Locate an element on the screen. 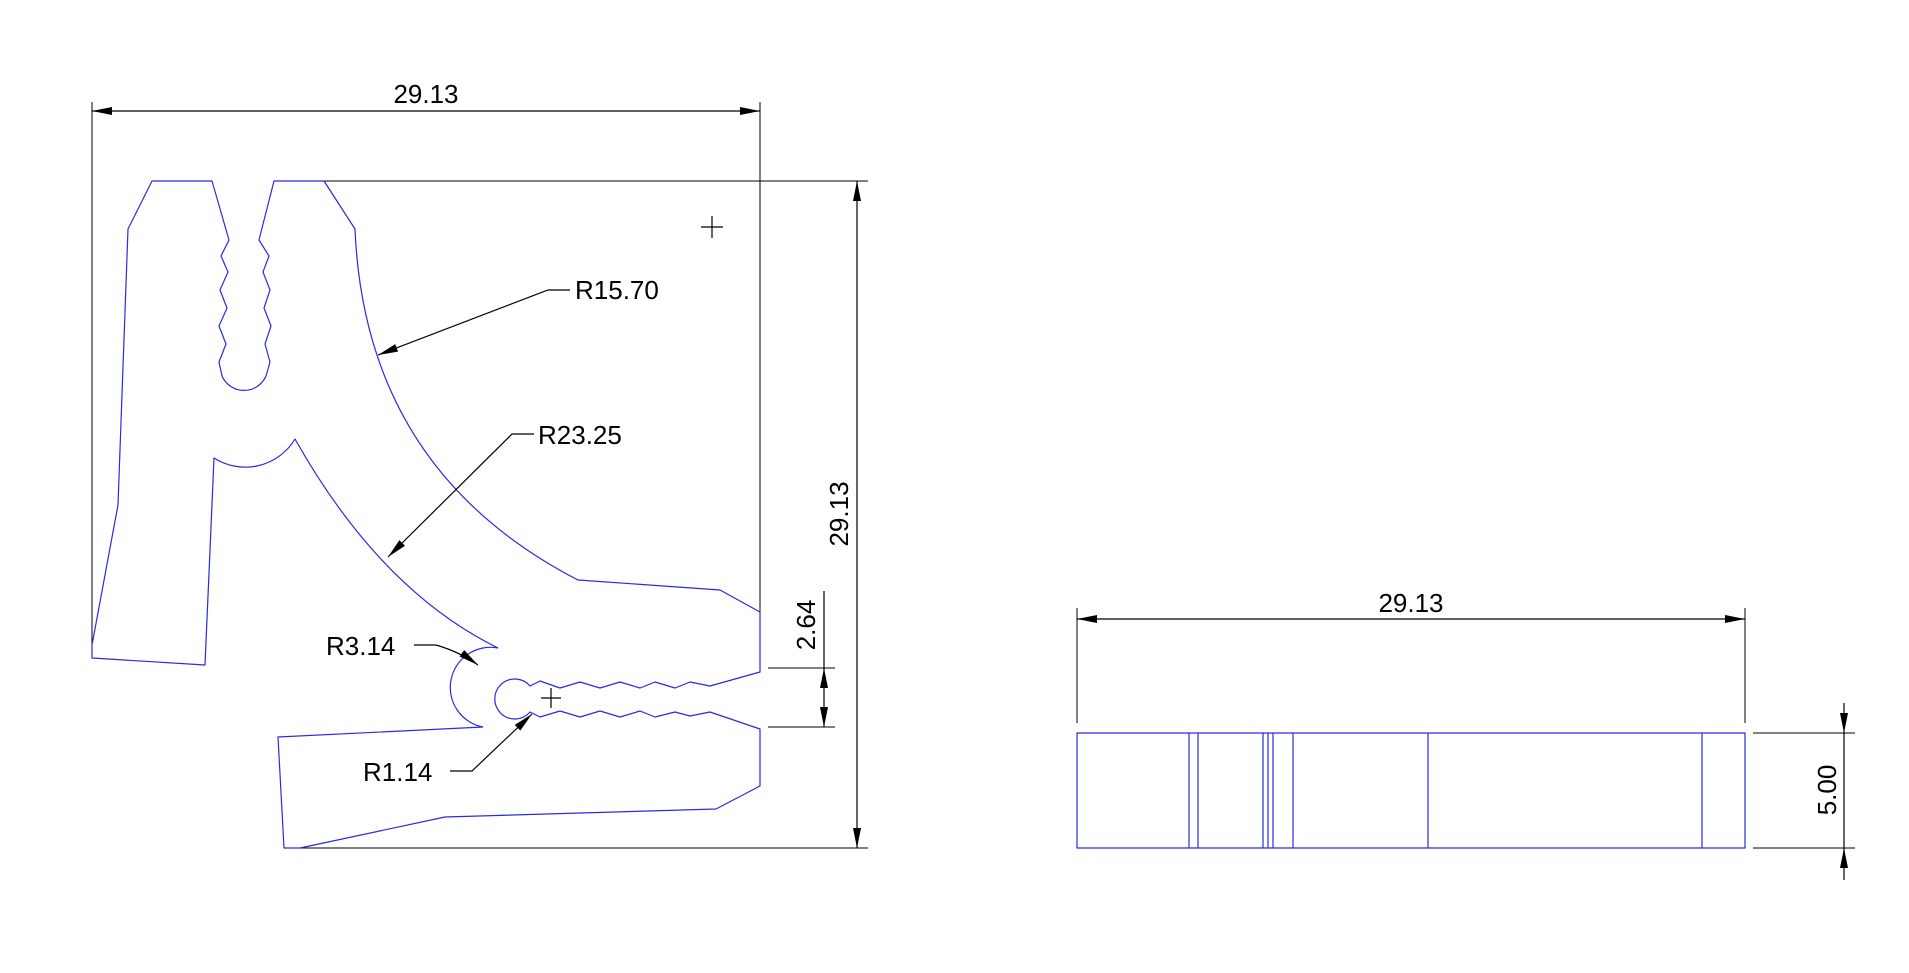 This screenshot has width=1909, height=973. side-width-dimension: 29.13 is located at coordinates (1411, 655).